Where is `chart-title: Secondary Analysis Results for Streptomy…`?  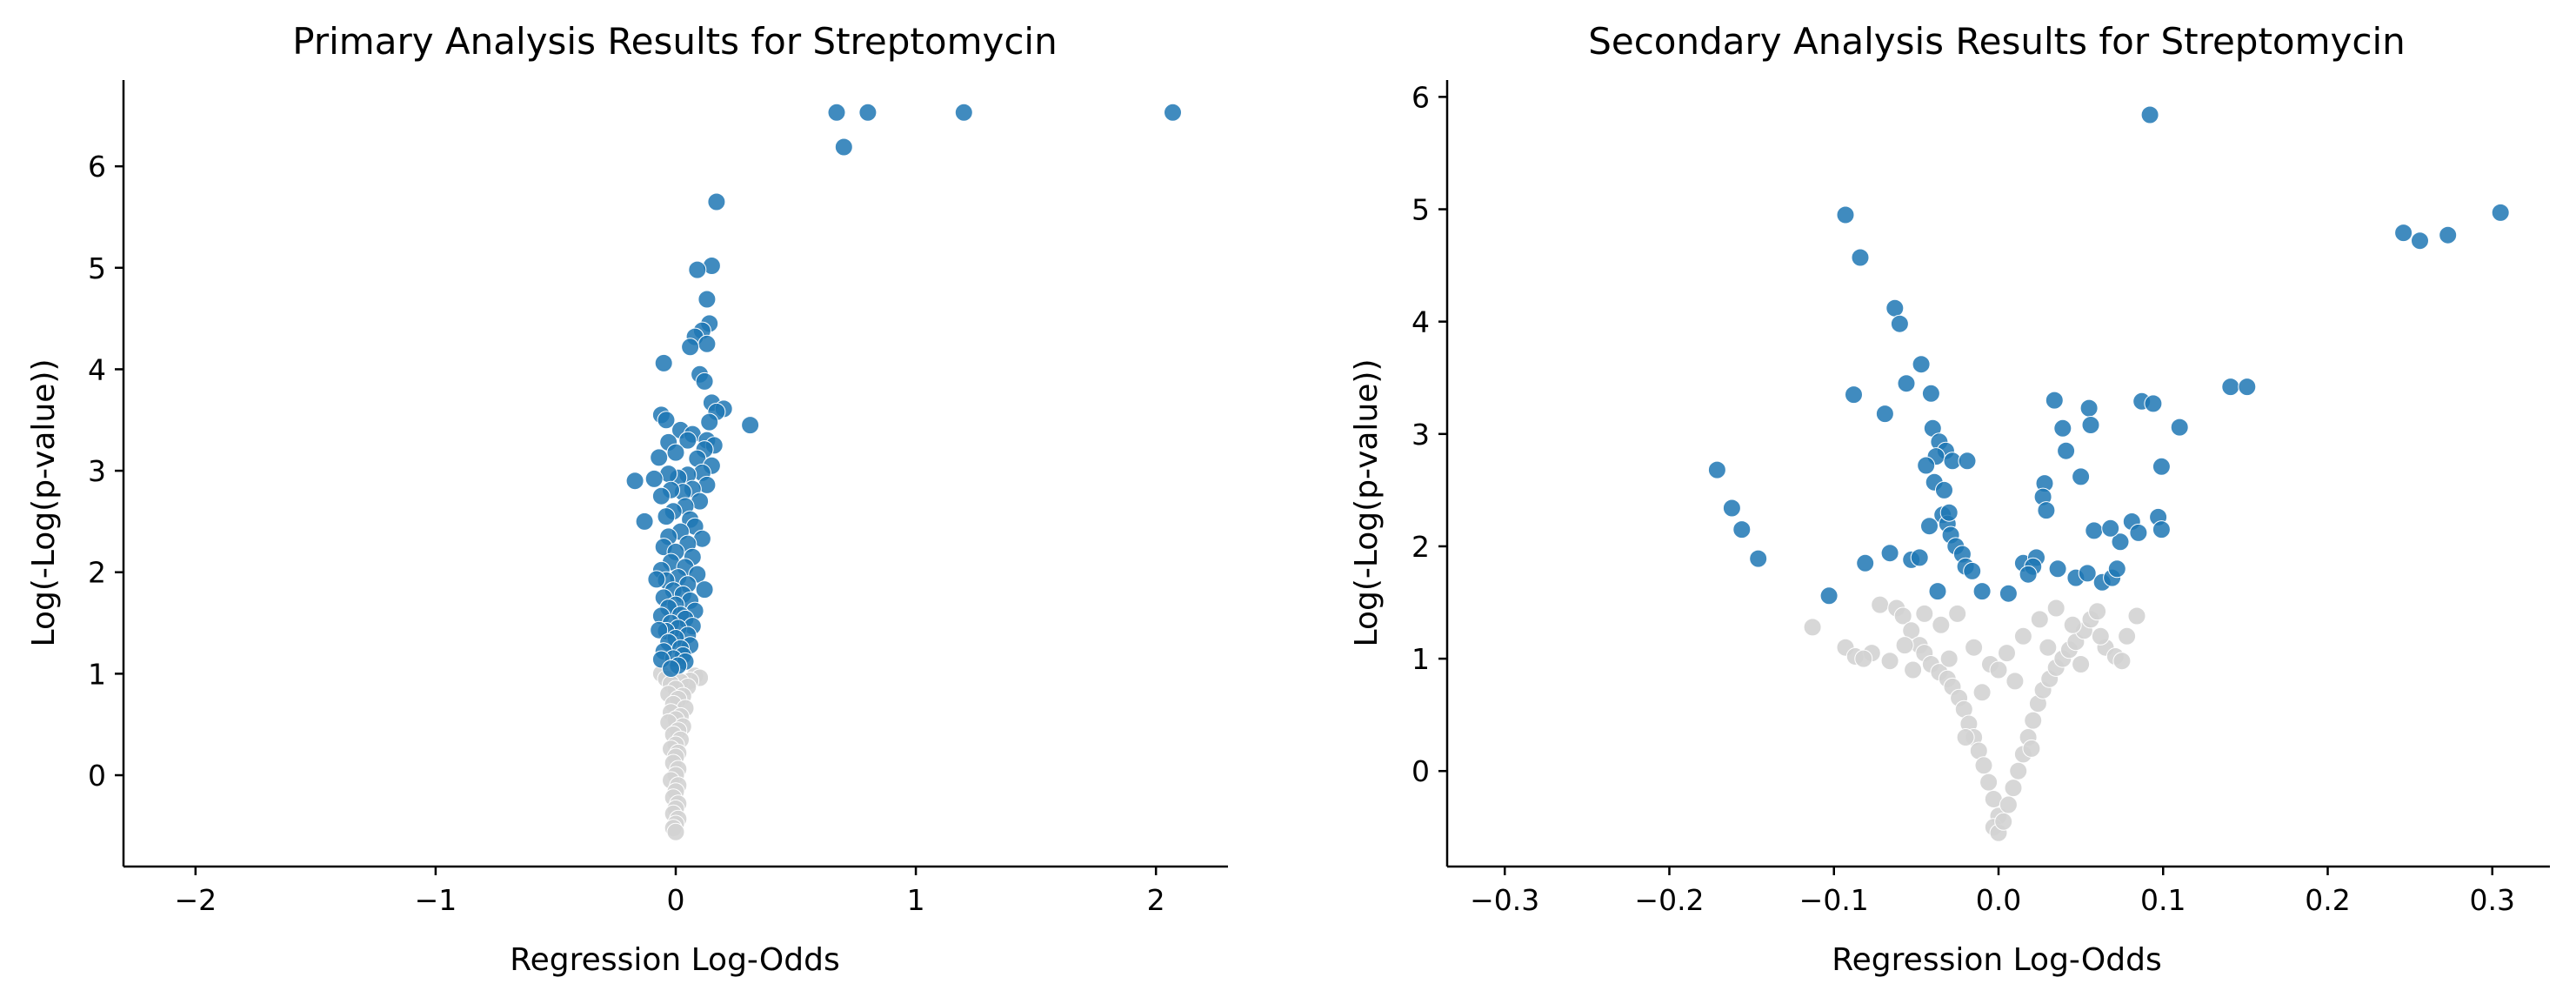
chart-title: Secondary Analysis Results for Streptomy… is located at coordinates (1997, 41).